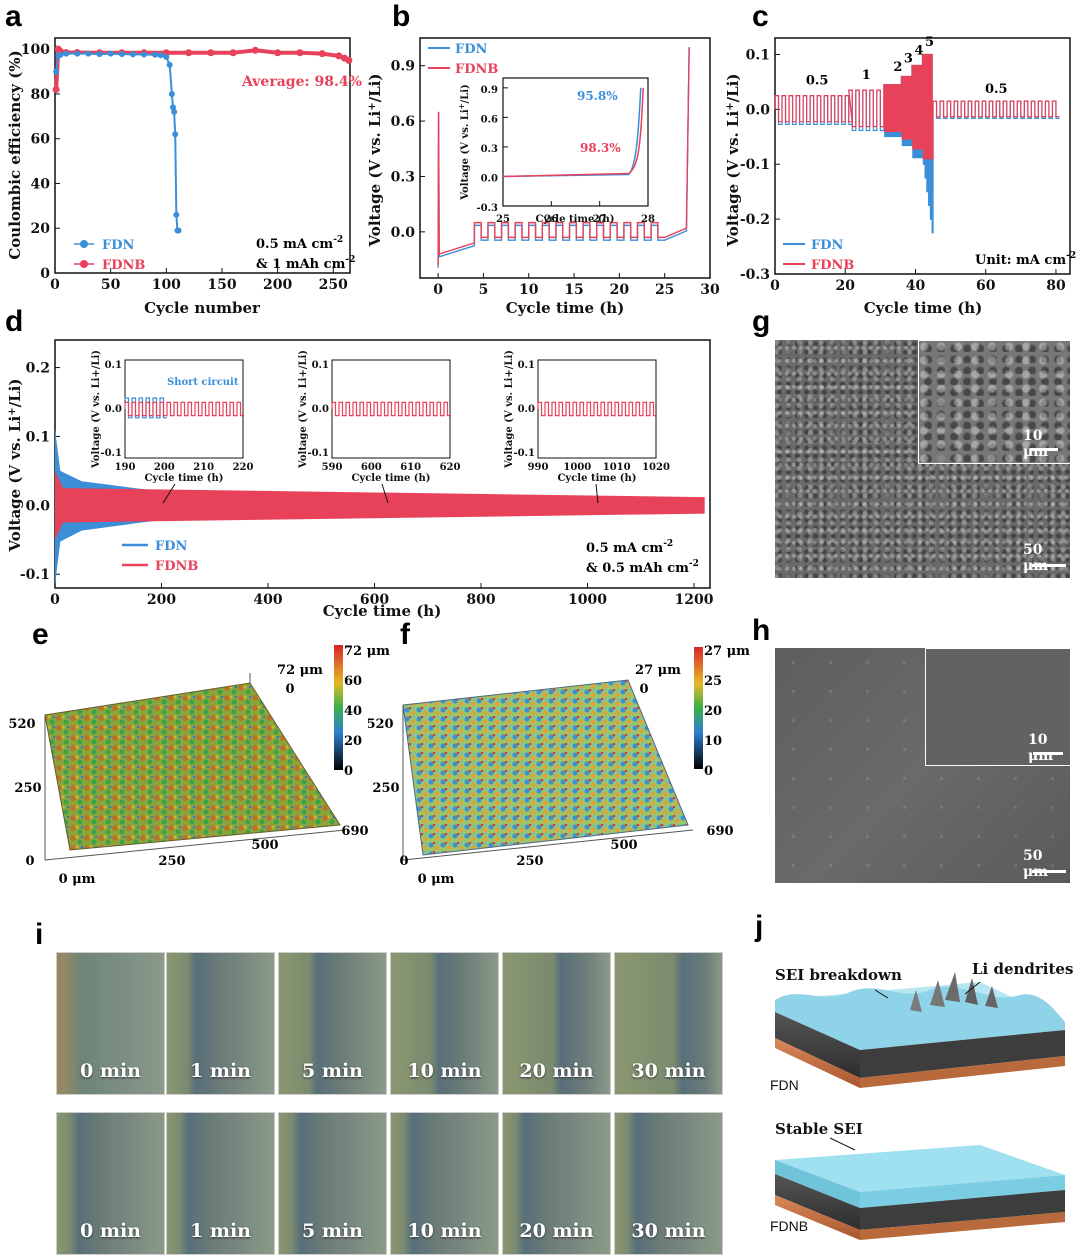  What do you see at coordinates (353, 681) in the screenshot?
I see `e-labels-colorbar-tick: 60` at bounding box center [353, 681].